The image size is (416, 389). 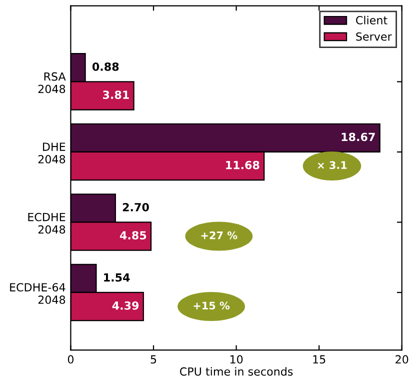 I want to click on x-tick-label: 0, so click(x=71, y=359).